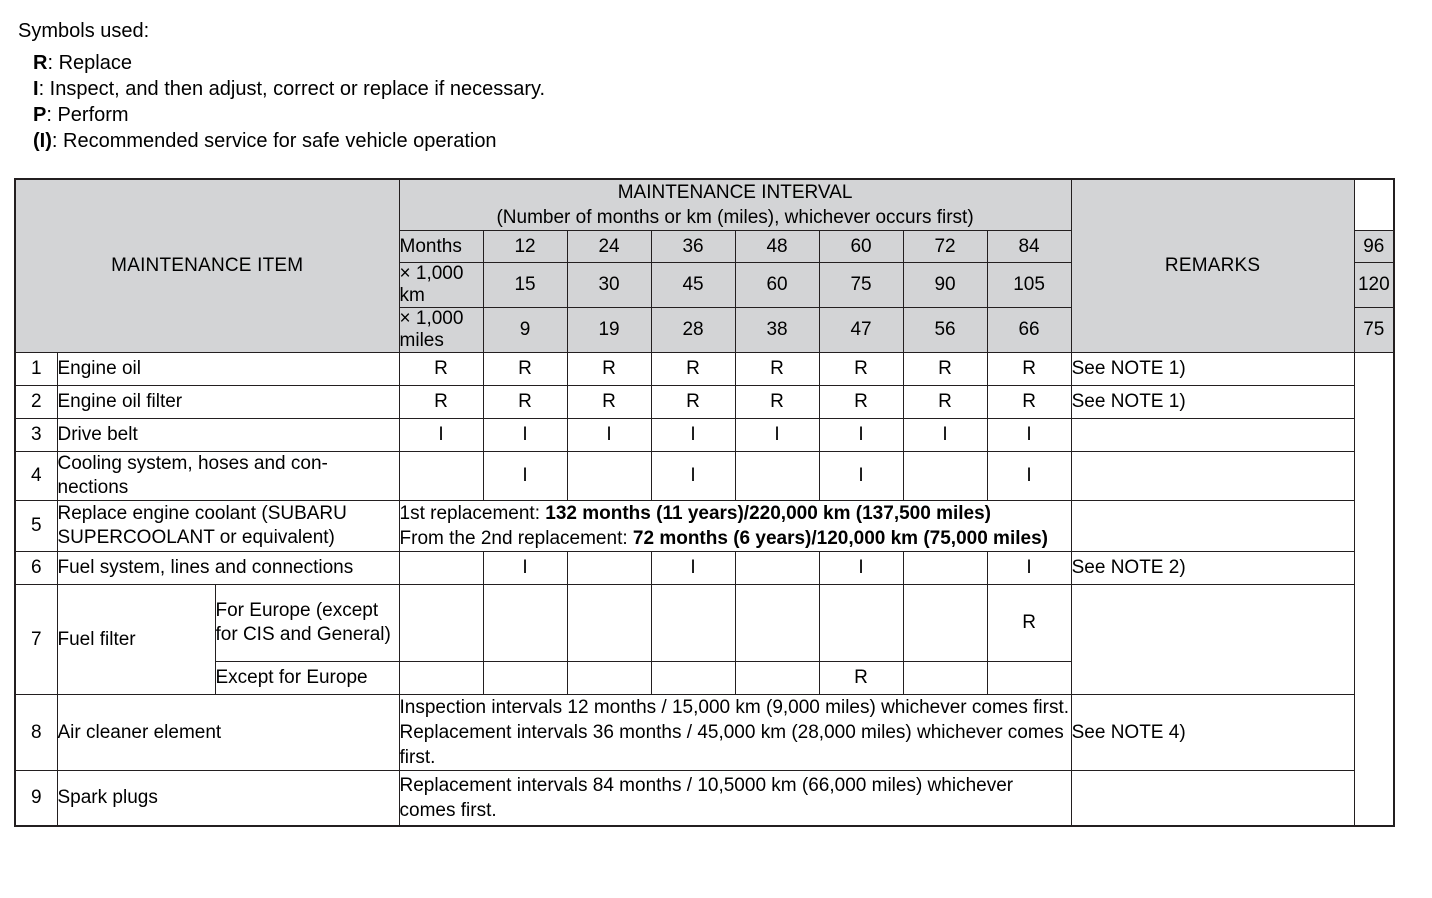 The height and width of the screenshot is (898, 1432). What do you see at coordinates (1029, 246) in the screenshot?
I see `header-months-7: 84` at bounding box center [1029, 246].